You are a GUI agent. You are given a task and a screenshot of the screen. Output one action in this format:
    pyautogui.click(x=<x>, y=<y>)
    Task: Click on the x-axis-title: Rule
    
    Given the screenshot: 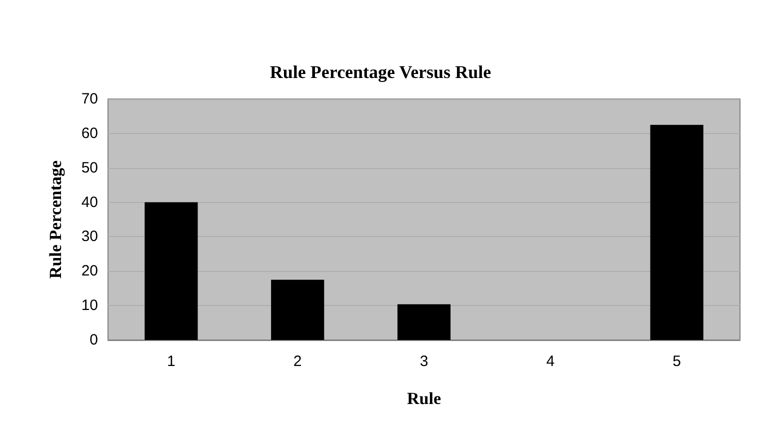 What is the action you would take?
    pyautogui.click(x=424, y=398)
    